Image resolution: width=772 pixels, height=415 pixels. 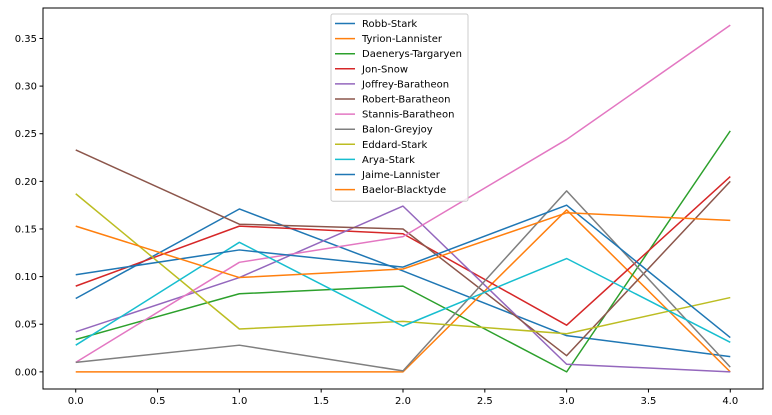 I want to click on legend-label: Stannis-Baratheon, so click(x=408, y=115).